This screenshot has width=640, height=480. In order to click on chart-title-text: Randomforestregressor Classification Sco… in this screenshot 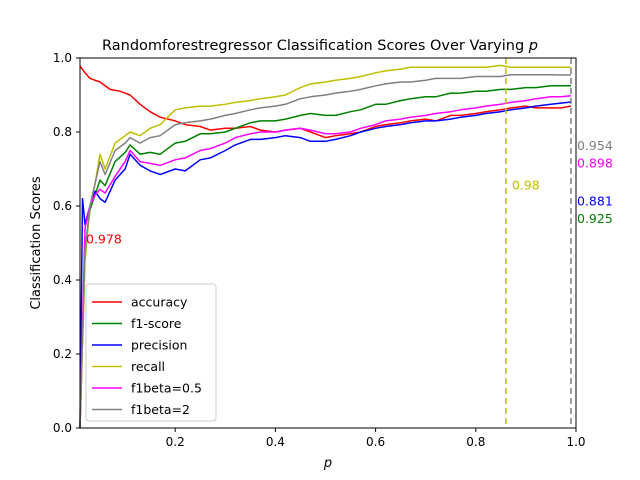, I will do `click(313, 46)`.